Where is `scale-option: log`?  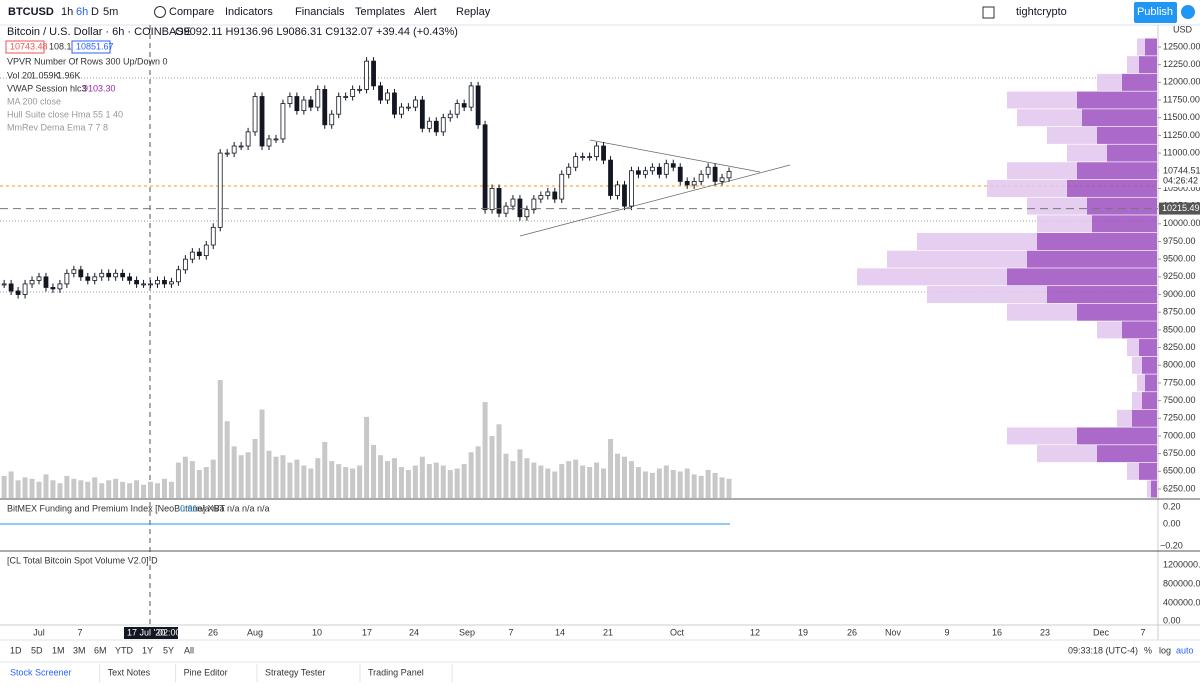
scale-option: log is located at coordinates (1165, 650).